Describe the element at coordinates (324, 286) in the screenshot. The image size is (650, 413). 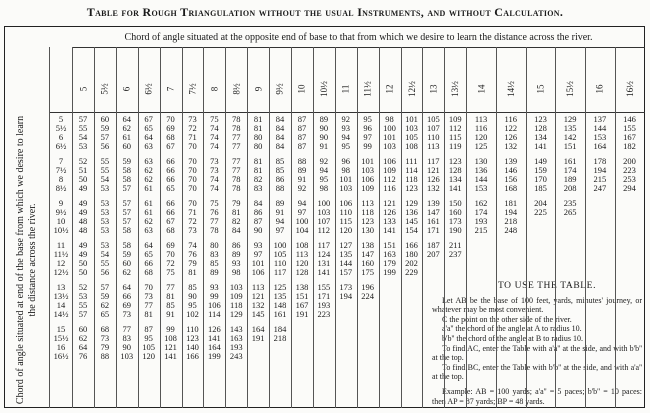
I see `cell: 155` at that location.